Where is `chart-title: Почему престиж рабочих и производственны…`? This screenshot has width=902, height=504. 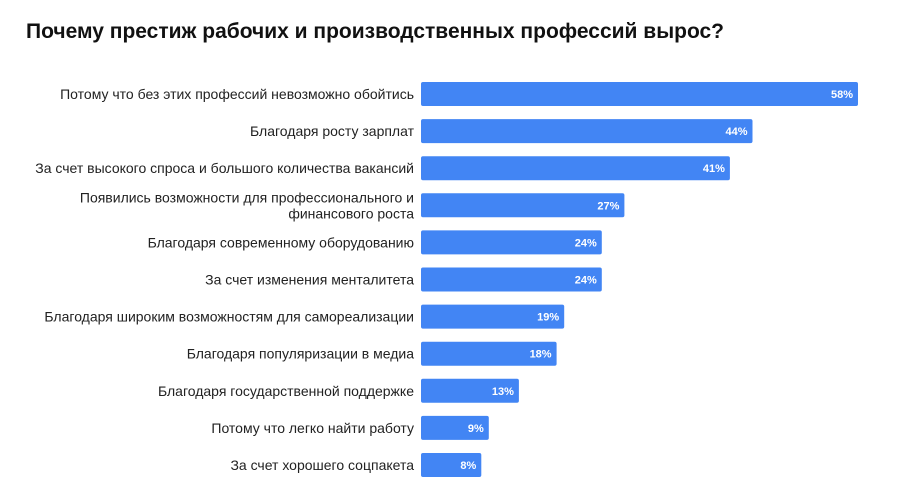
chart-title: Почему престиж рабочих и производственны… is located at coordinates (375, 31).